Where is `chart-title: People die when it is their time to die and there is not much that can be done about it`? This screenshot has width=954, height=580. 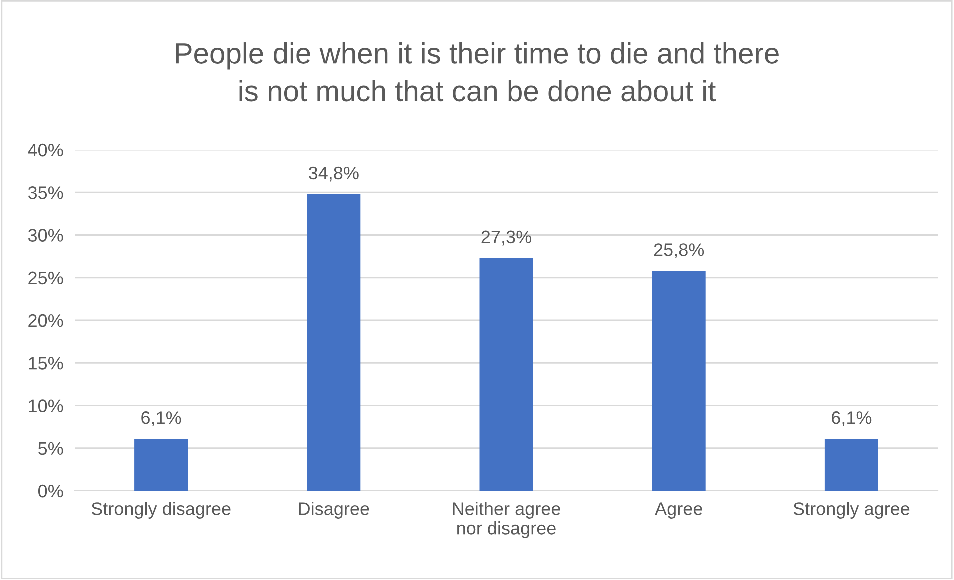
chart-title: People die when it is their time to die and there is not much that can be done about it is located at coordinates (477, 72).